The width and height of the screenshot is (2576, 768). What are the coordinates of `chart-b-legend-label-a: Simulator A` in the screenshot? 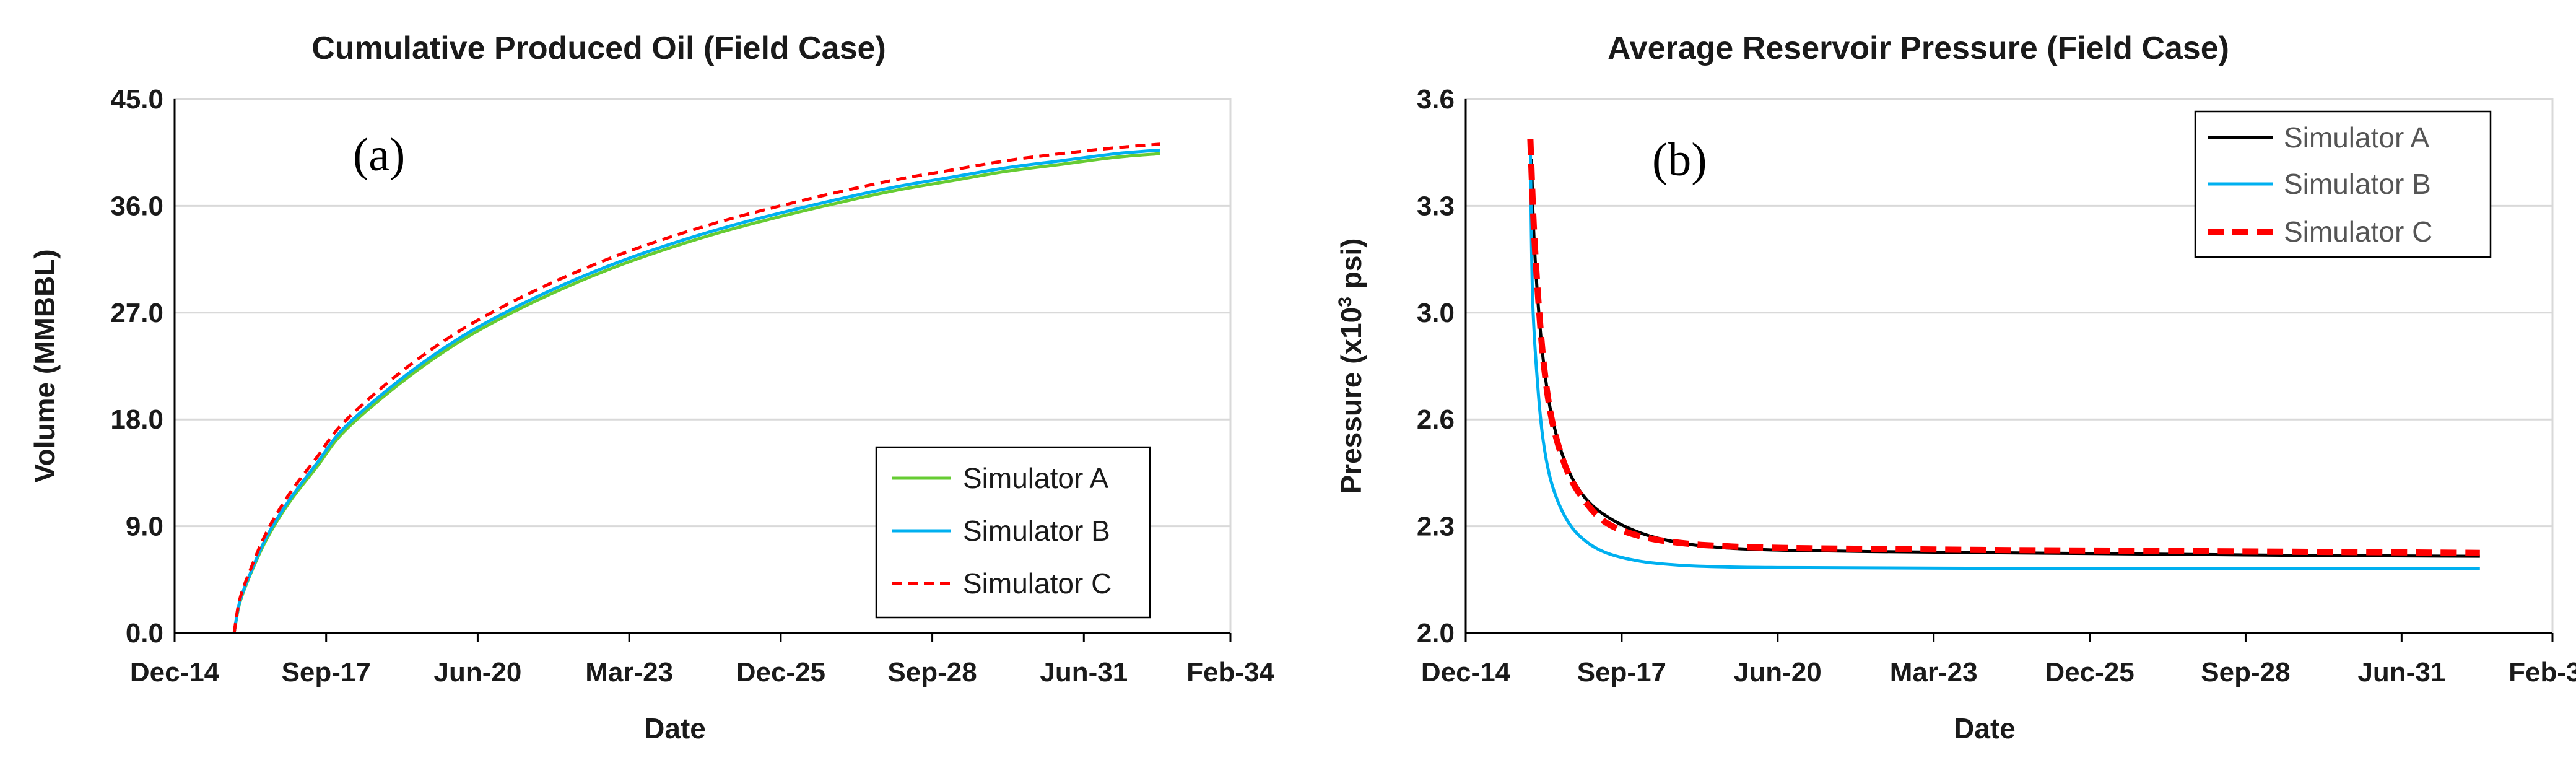 It's located at (2357, 137).